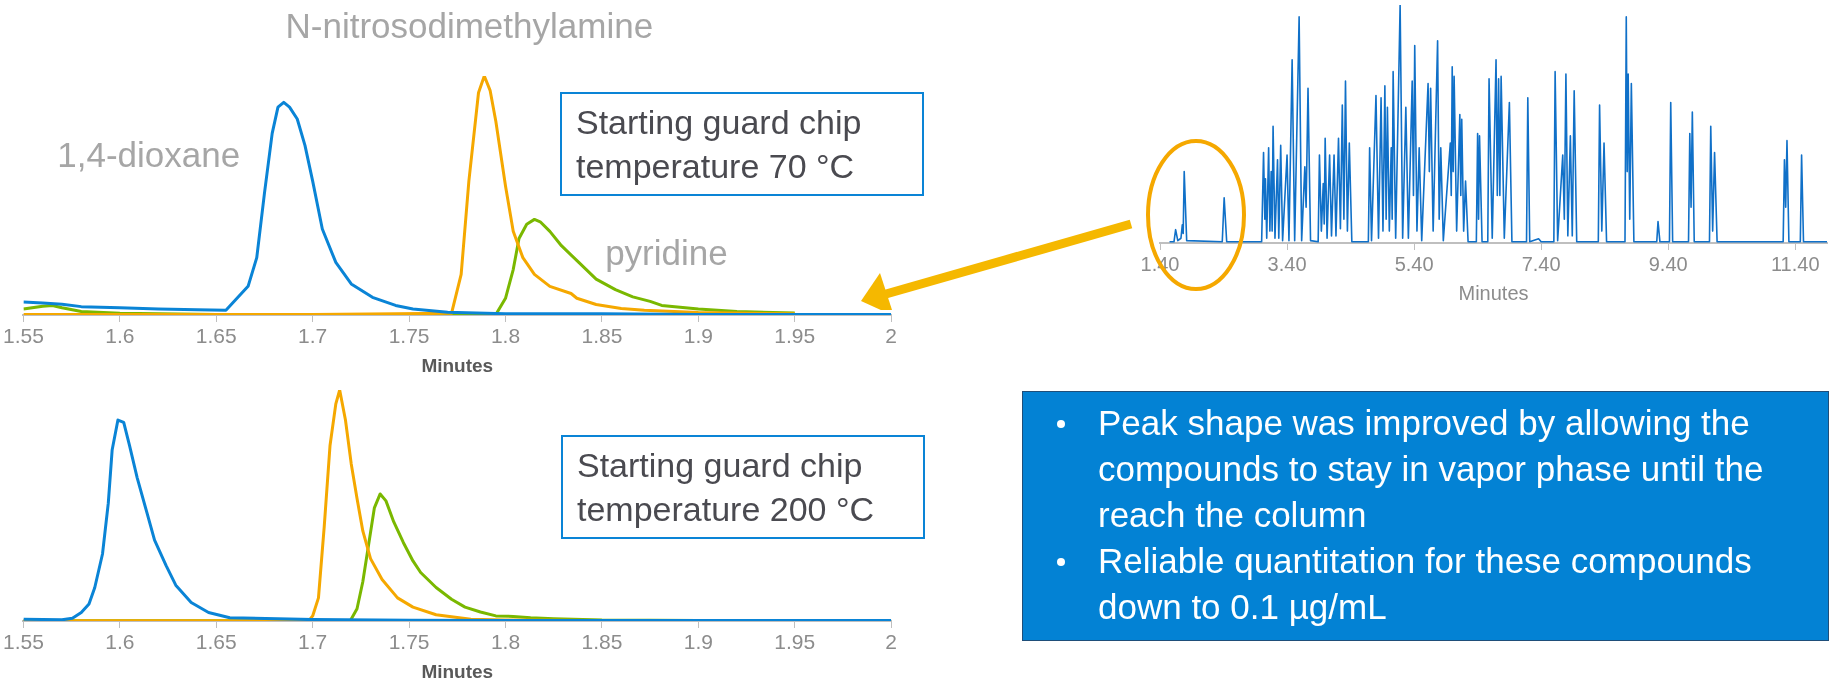 The image size is (1829, 688). I want to click on series-label: N-nitrosodimethylamine, so click(469, 25).